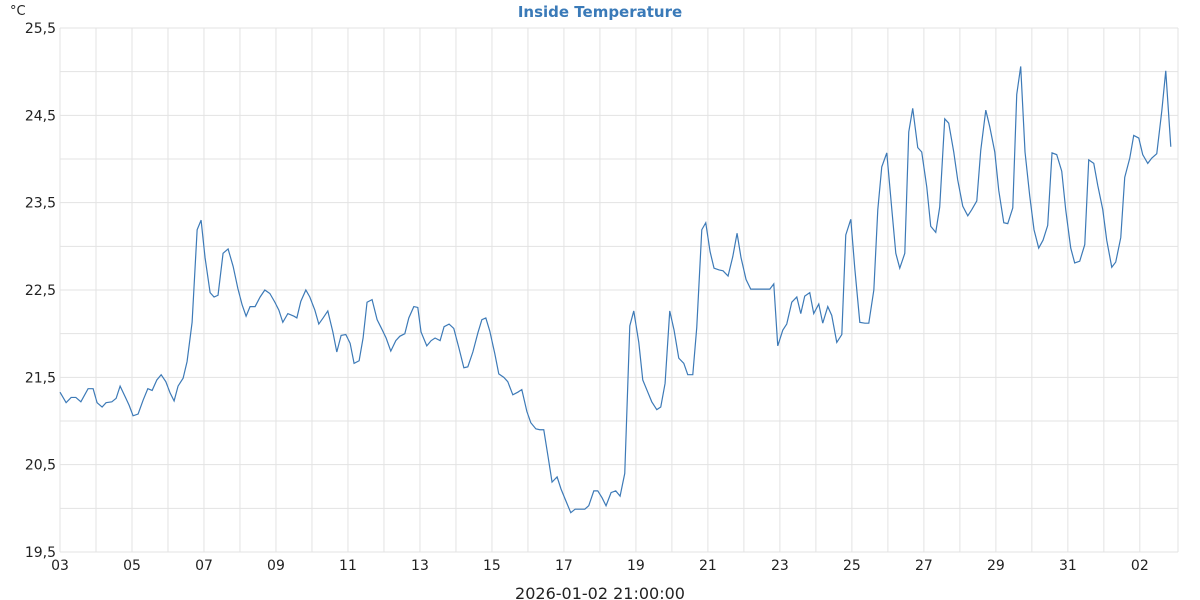 The height and width of the screenshot is (600, 1200). What do you see at coordinates (852, 566) in the screenshot?
I see `x-tick-label: 25` at bounding box center [852, 566].